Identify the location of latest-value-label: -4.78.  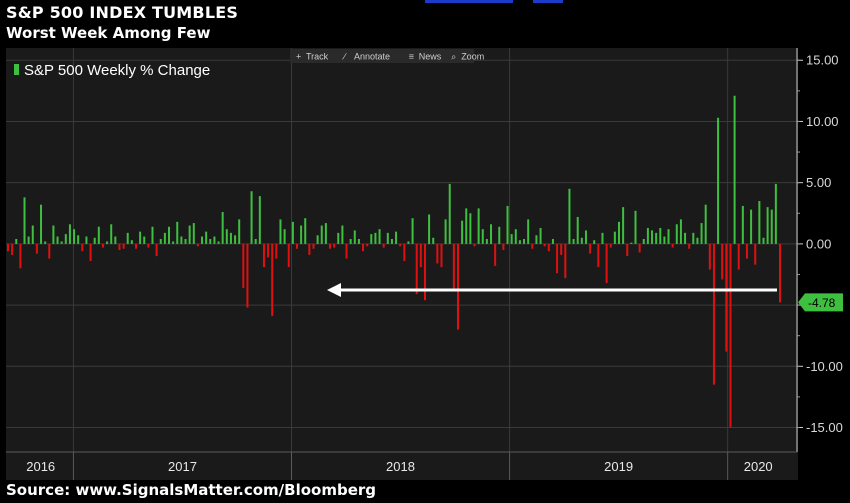
(822, 303).